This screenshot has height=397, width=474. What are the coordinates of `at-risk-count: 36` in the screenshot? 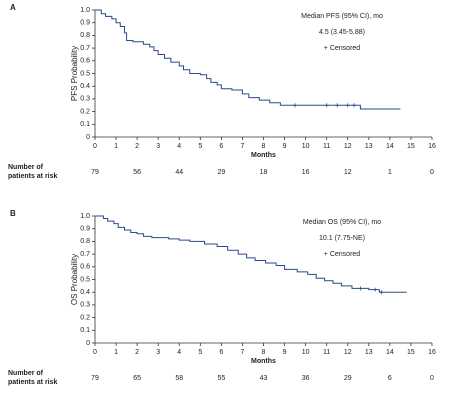 It's located at (306, 378).